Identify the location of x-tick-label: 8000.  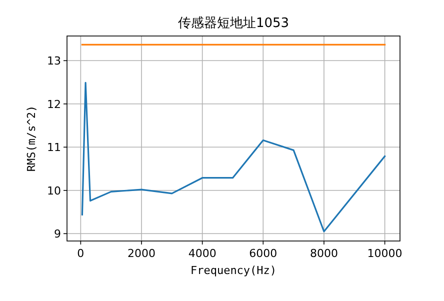
(324, 253).